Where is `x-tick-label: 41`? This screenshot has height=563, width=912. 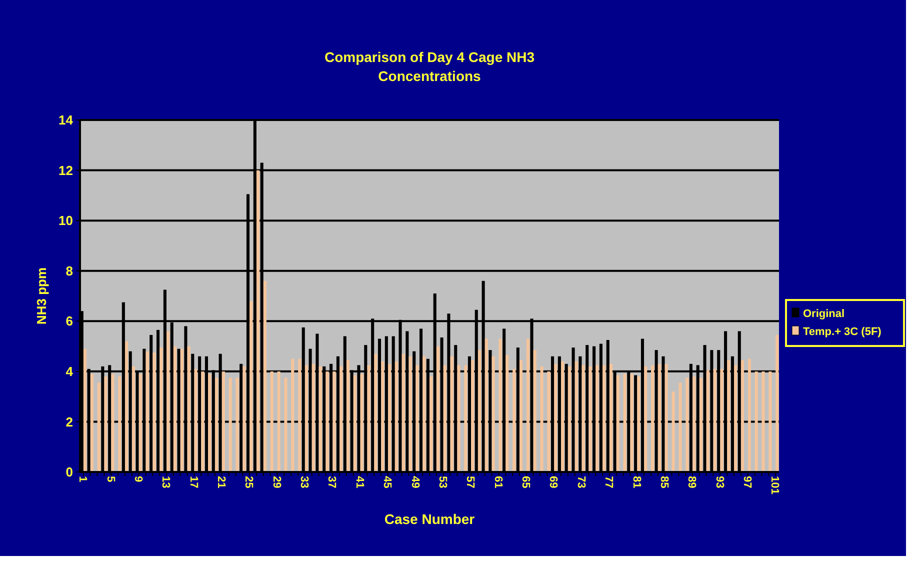
x-tick-label: 41 is located at coordinates (359, 482).